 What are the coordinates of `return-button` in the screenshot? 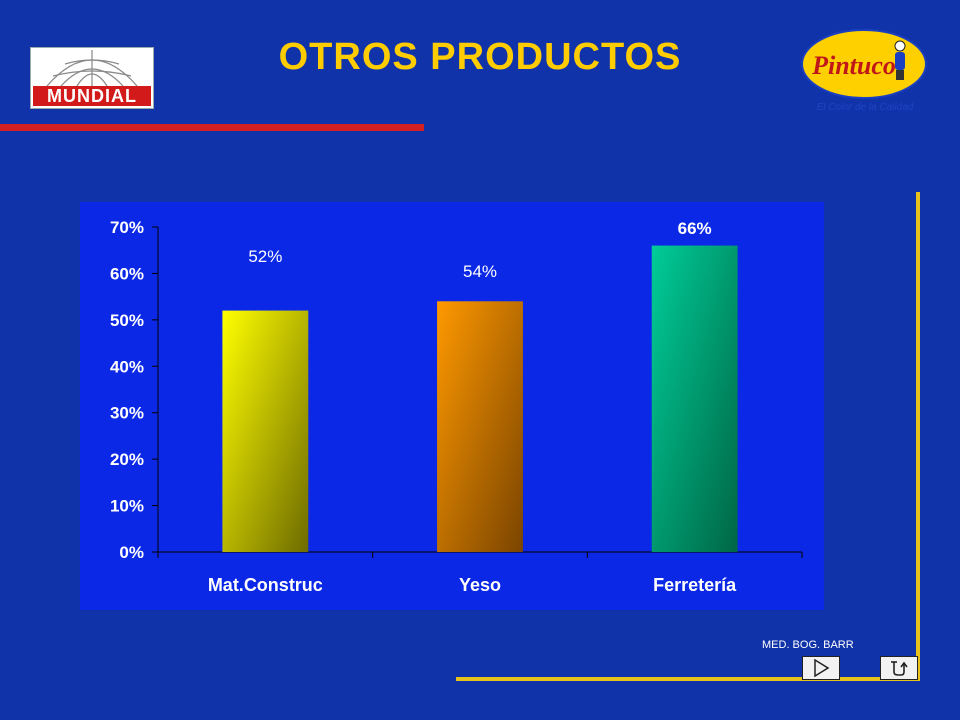 It's located at (899, 668).